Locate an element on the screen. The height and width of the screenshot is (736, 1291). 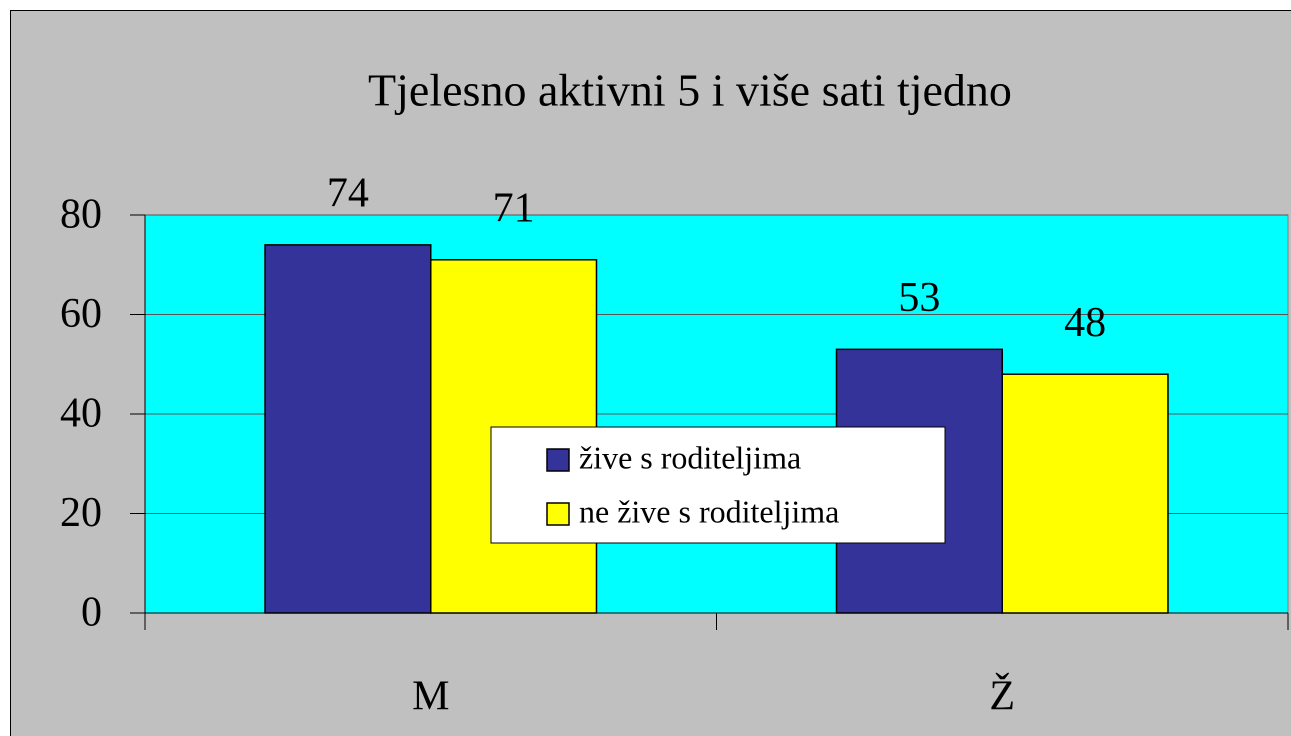
y-tick-label: 20 is located at coordinates (81, 513).